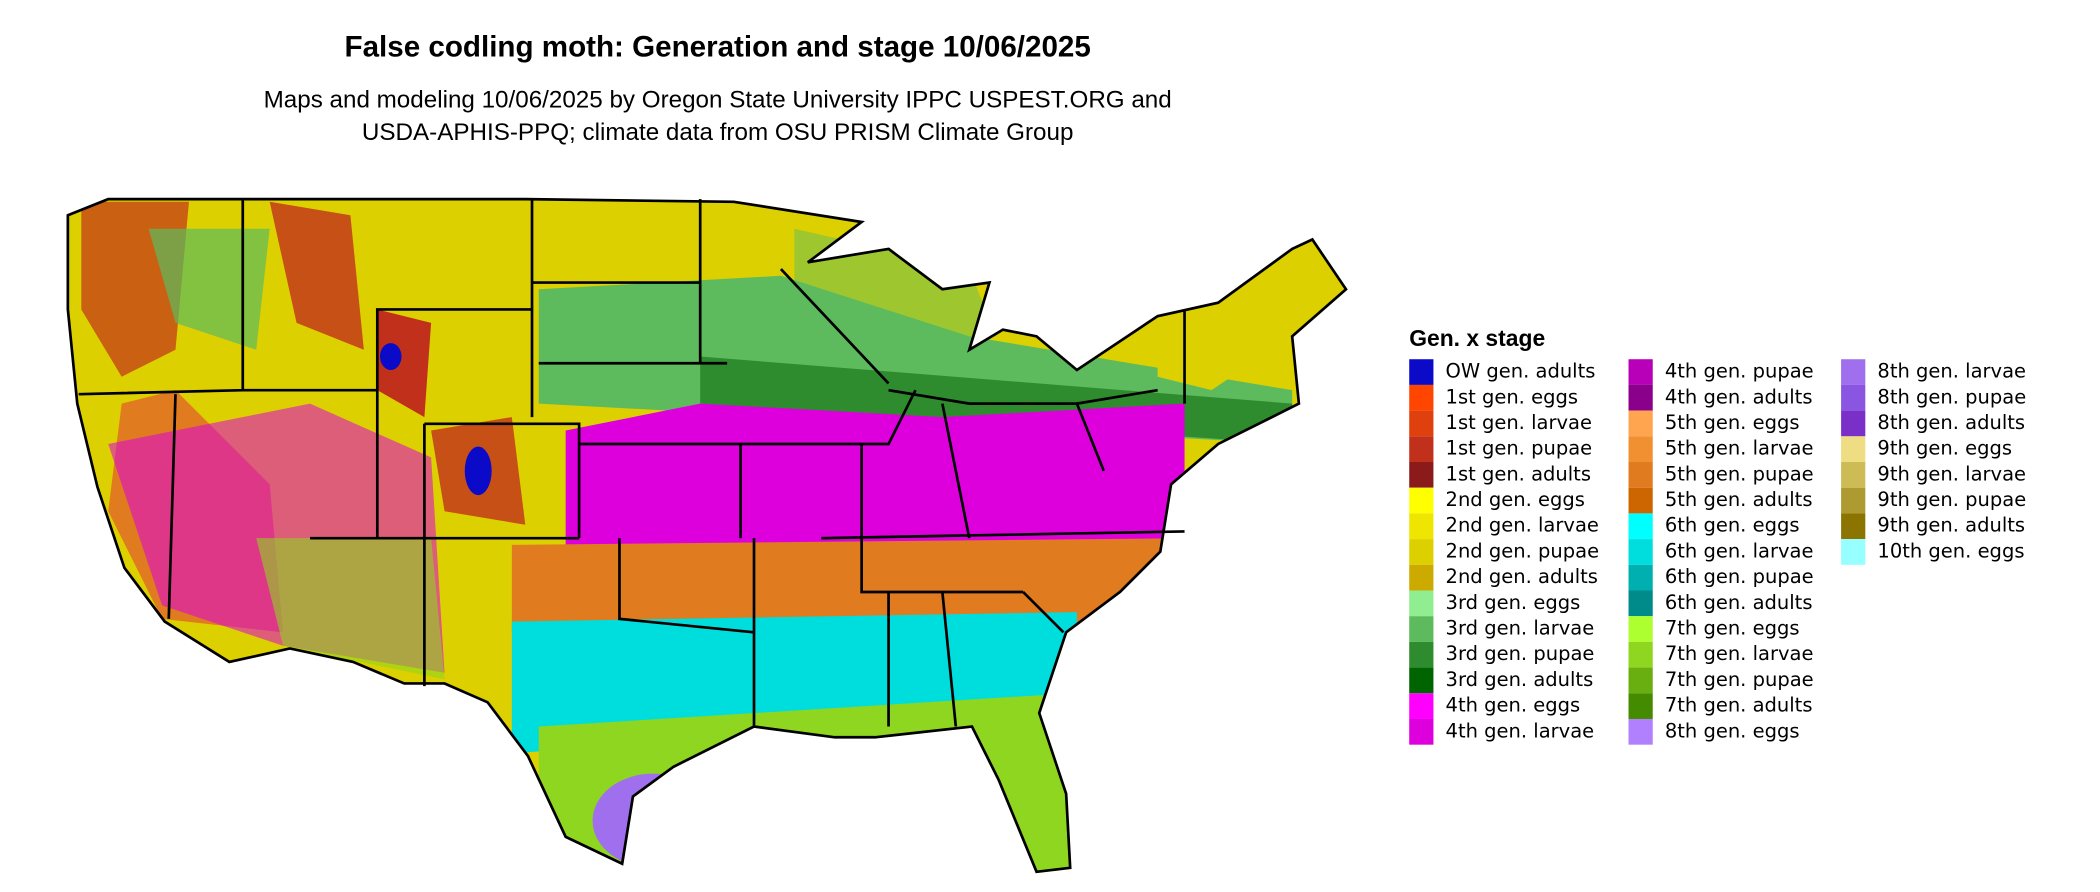 This screenshot has width=2100, height=892. What do you see at coordinates (1739, 396) in the screenshot?
I see `legend-label: 4th gen. adults` at bounding box center [1739, 396].